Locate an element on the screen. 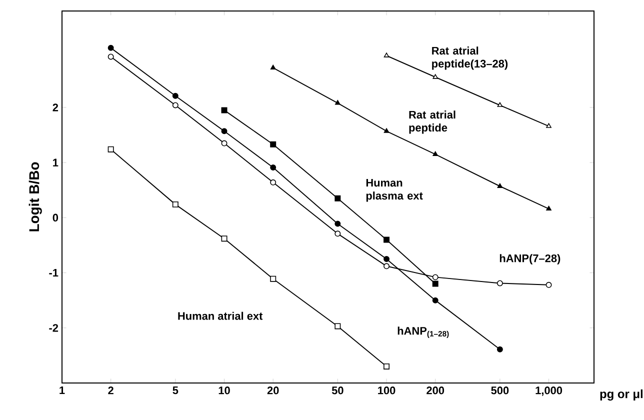  y-tick-label: -2 is located at coordinates (53, 328).